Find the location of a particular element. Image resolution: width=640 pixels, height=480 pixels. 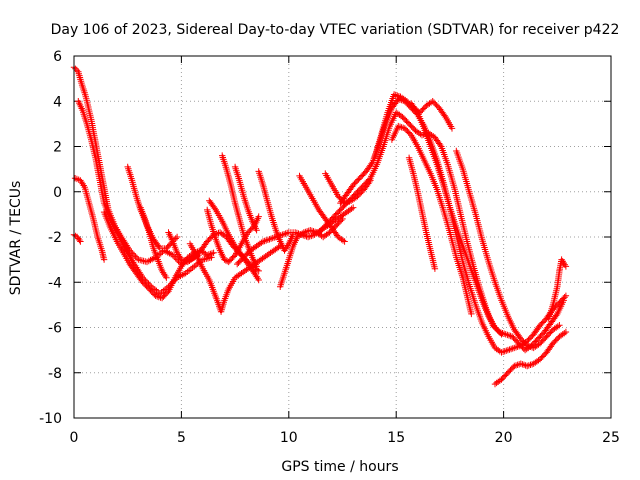

y-tick-label: 2 is located at coordinates (57, 148).